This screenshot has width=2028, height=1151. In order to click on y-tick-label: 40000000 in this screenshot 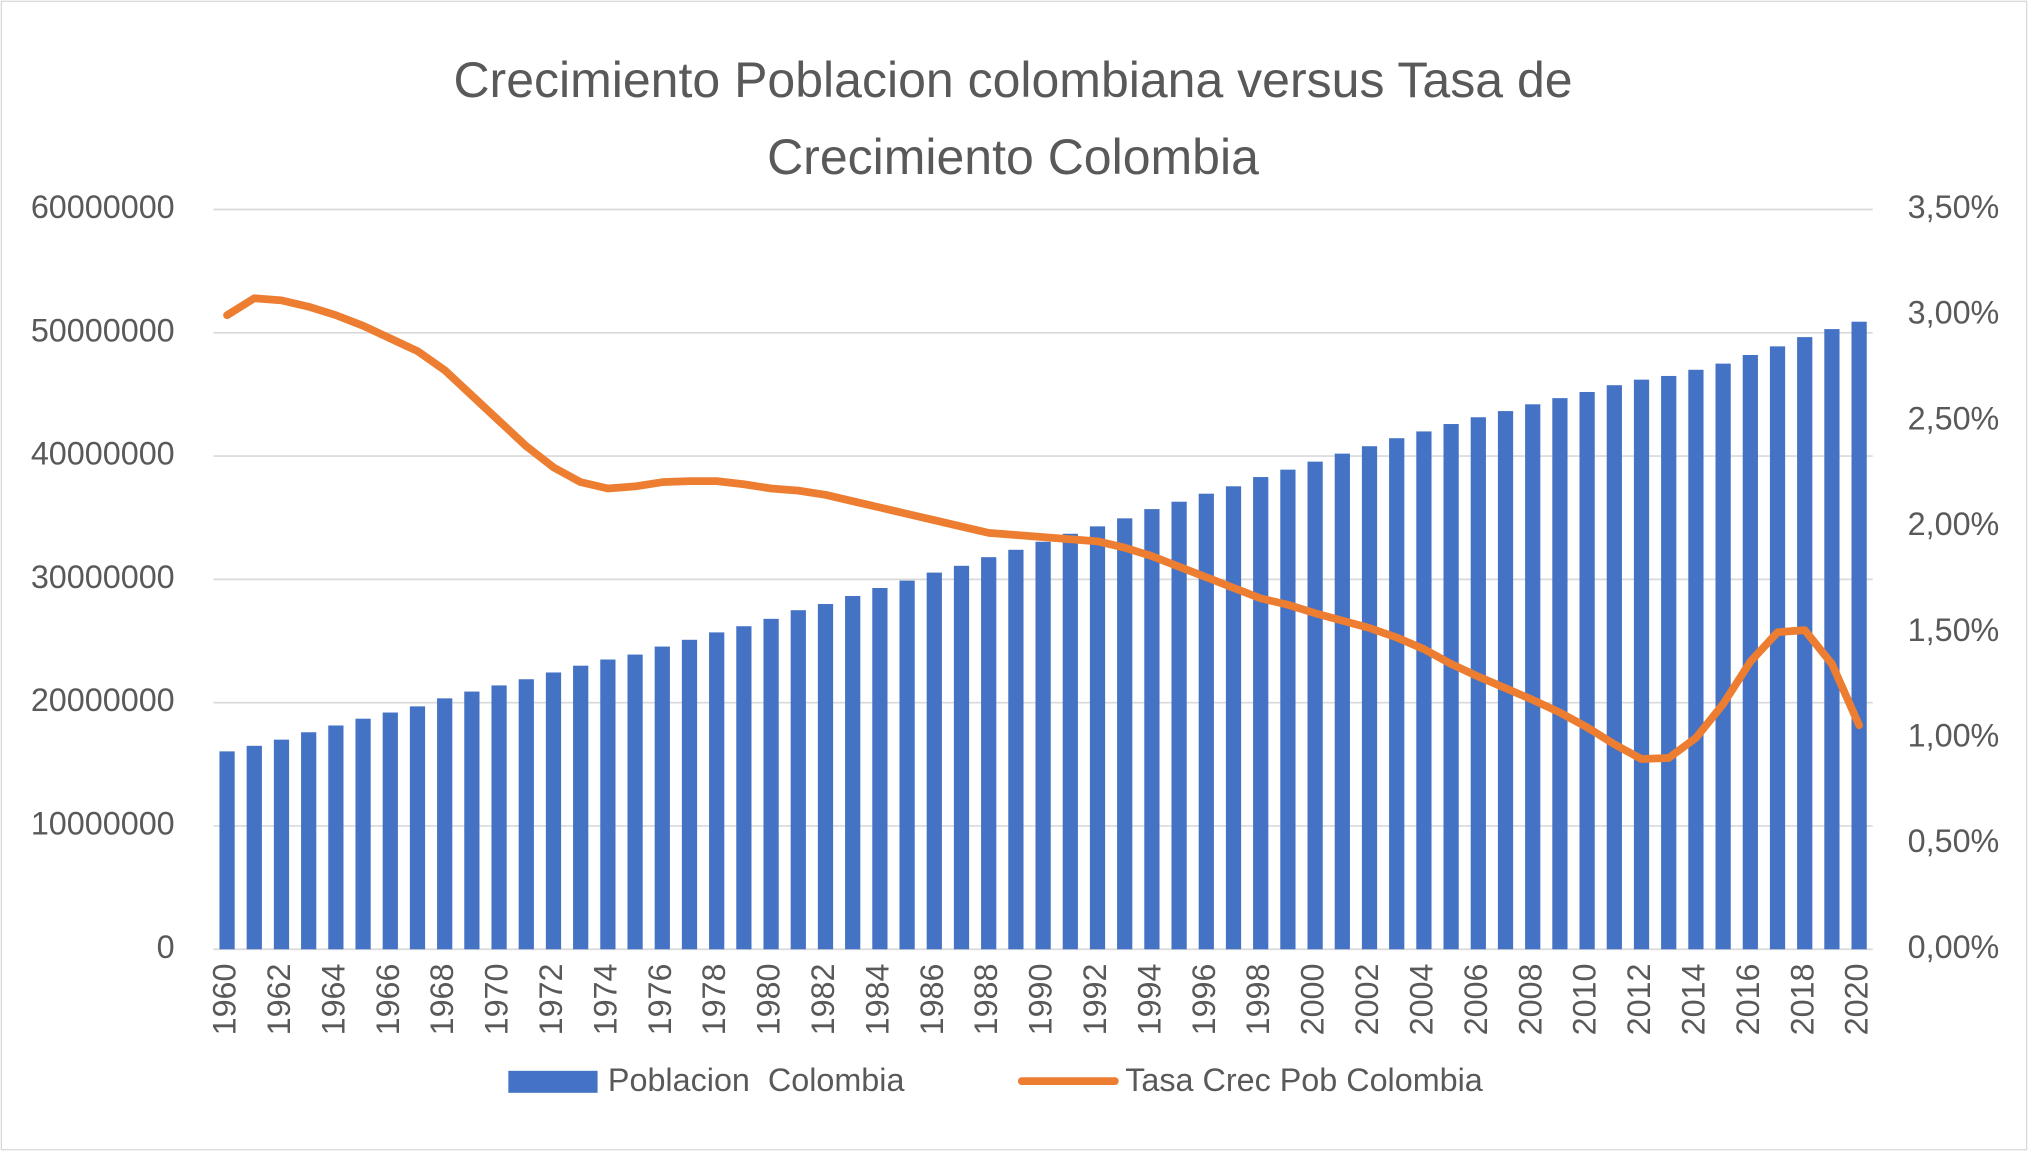, I will do `click(103, 454)`.